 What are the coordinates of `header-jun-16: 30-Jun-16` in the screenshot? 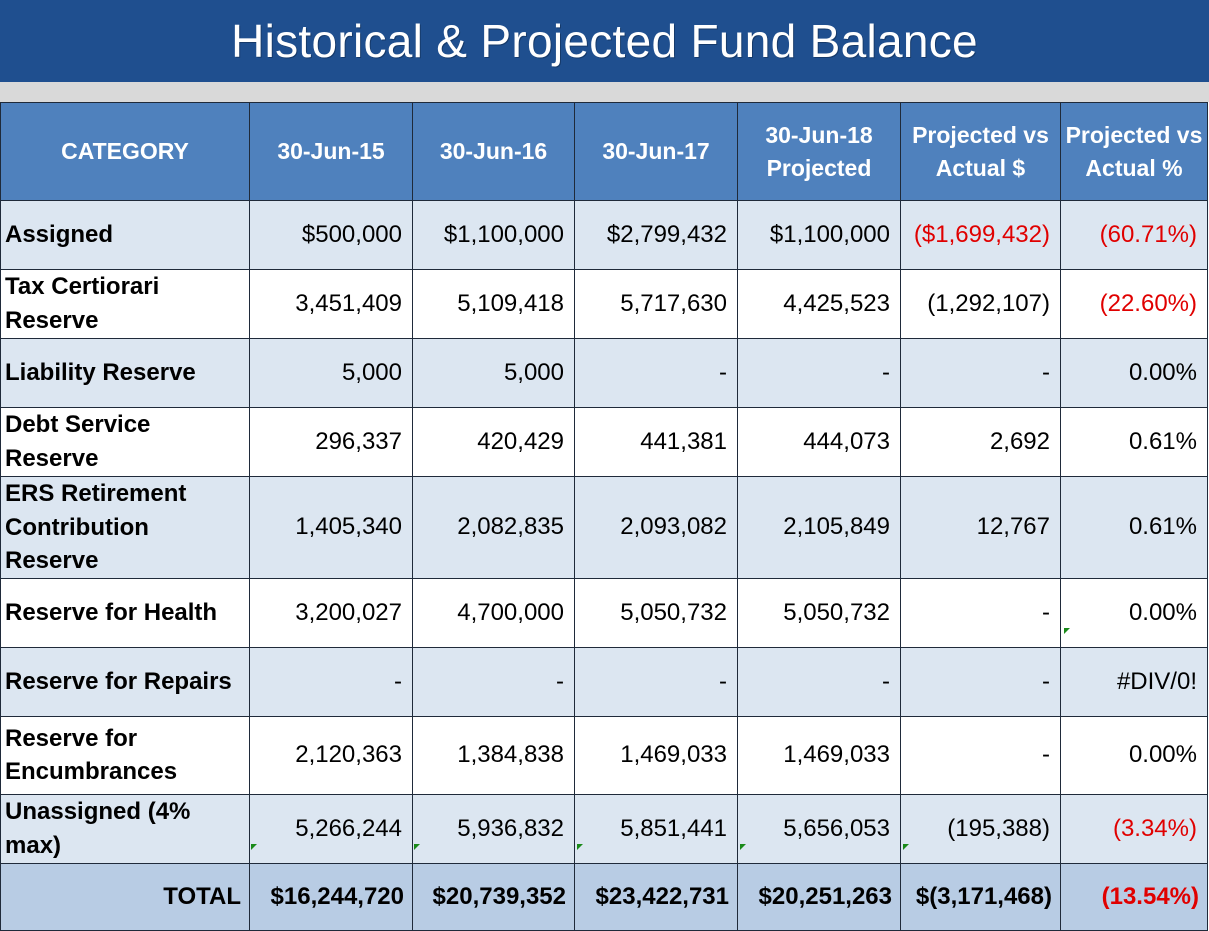 It's located at (493, 151).